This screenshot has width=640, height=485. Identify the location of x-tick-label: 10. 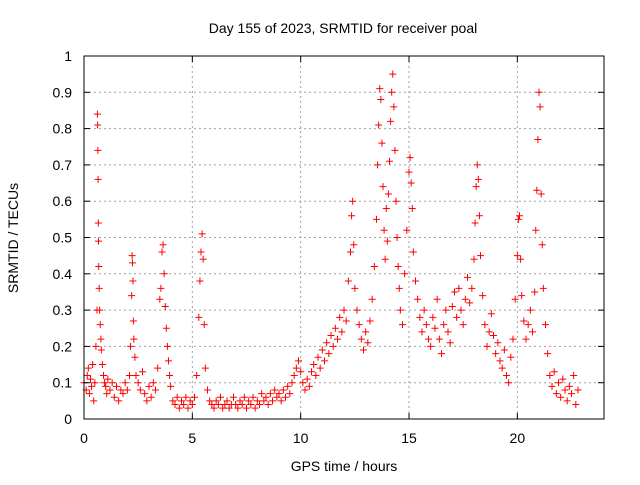
(301, 438).